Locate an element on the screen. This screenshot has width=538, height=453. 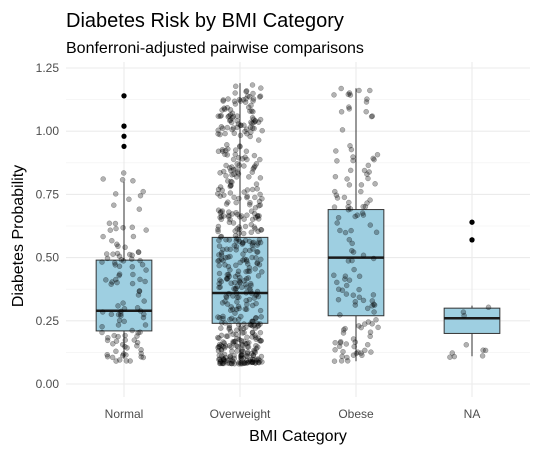
x-tick-label: Normal is located at coordinates (124, 414).